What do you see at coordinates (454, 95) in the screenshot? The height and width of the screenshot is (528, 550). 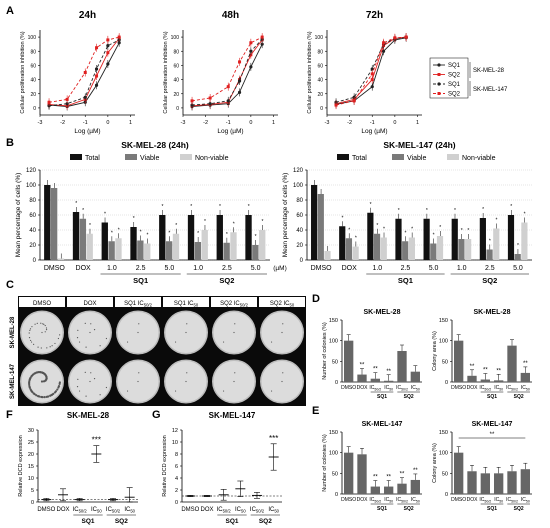 I see `legend-label: SQ2` at bounding box center [454, 95].